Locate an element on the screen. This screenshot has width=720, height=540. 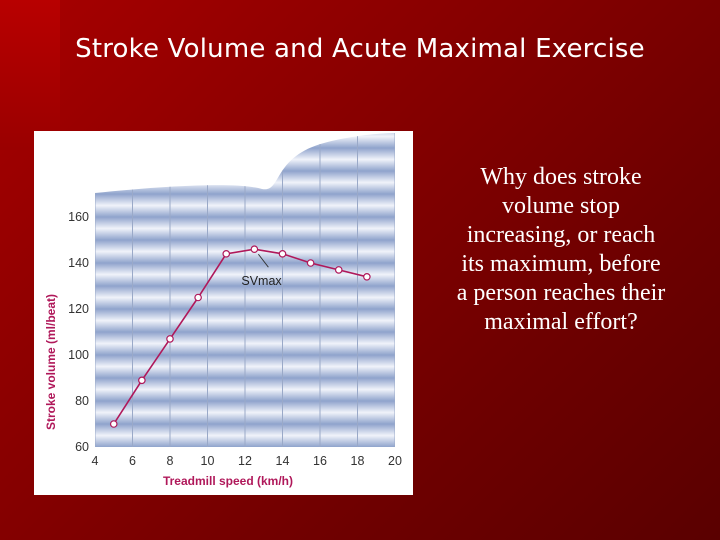
x-tick-label: 16 is located at coordinates (320, 461).